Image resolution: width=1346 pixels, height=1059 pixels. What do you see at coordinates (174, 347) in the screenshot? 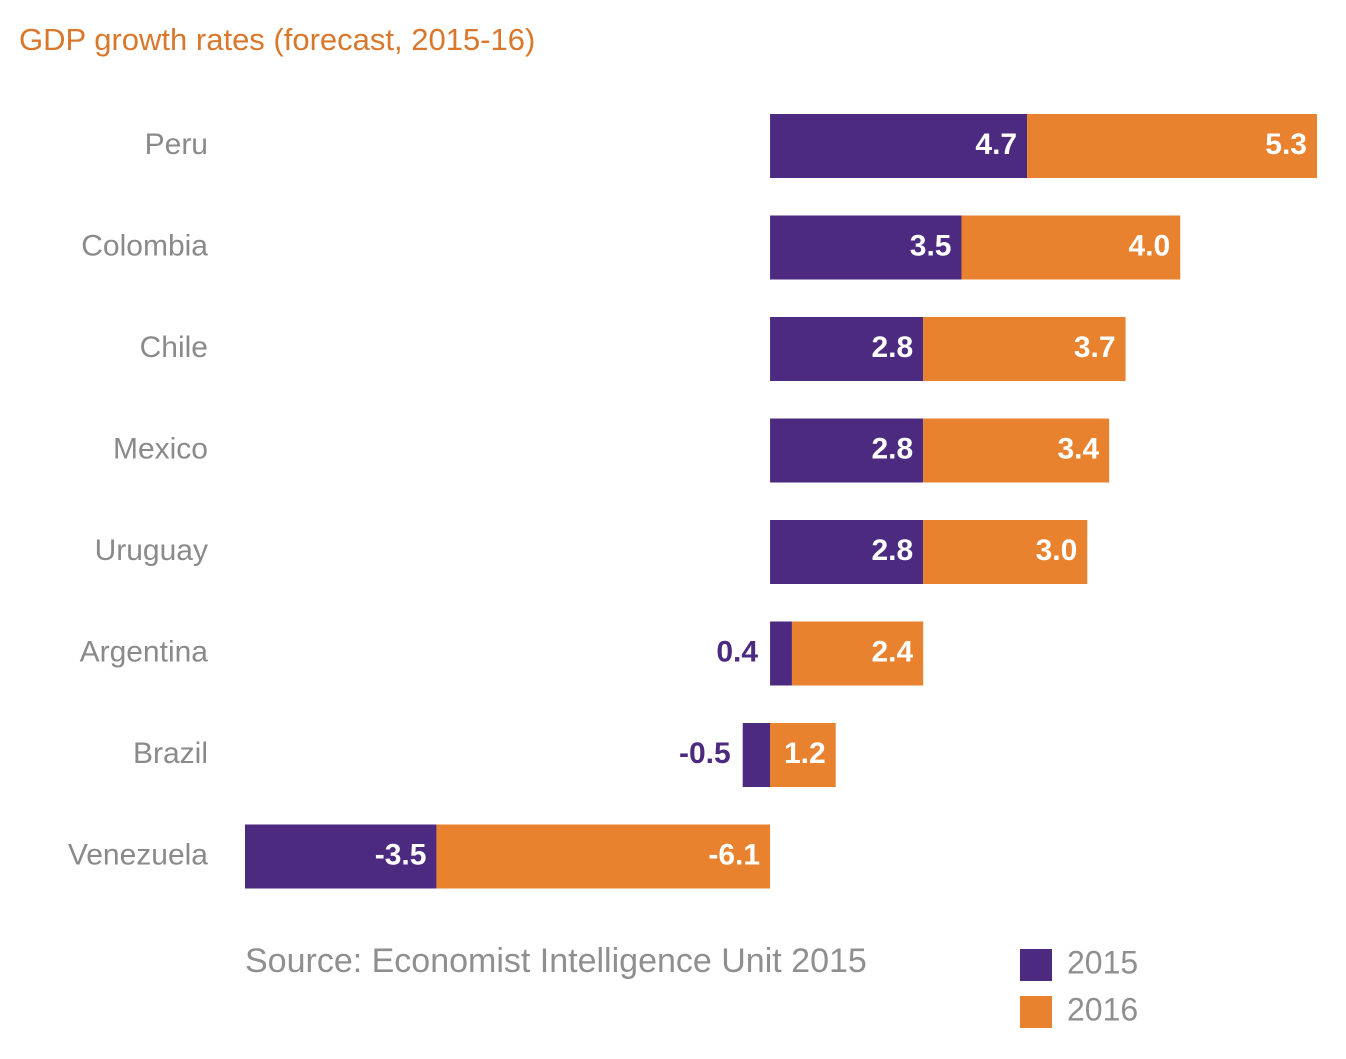
I see `category-label: Chile` at bounding box center [174, 347].